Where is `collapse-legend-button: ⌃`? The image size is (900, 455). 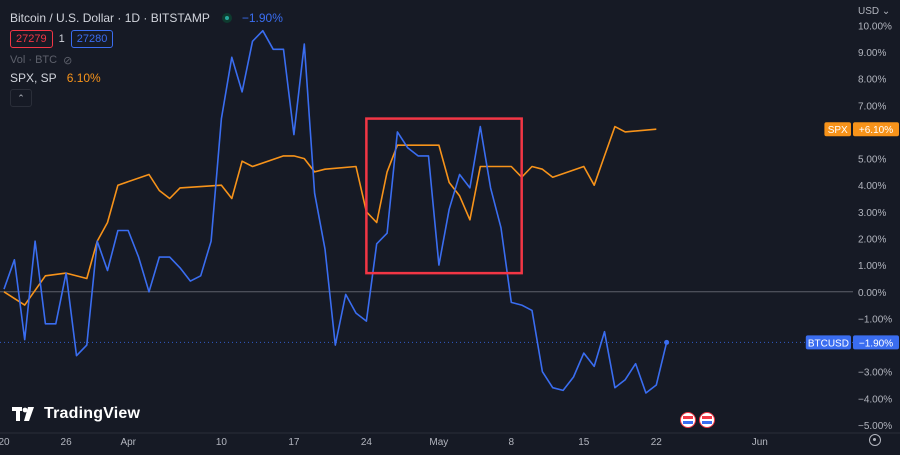
collapse-legend-button: ⌃ is located at coordinates (21, 98).